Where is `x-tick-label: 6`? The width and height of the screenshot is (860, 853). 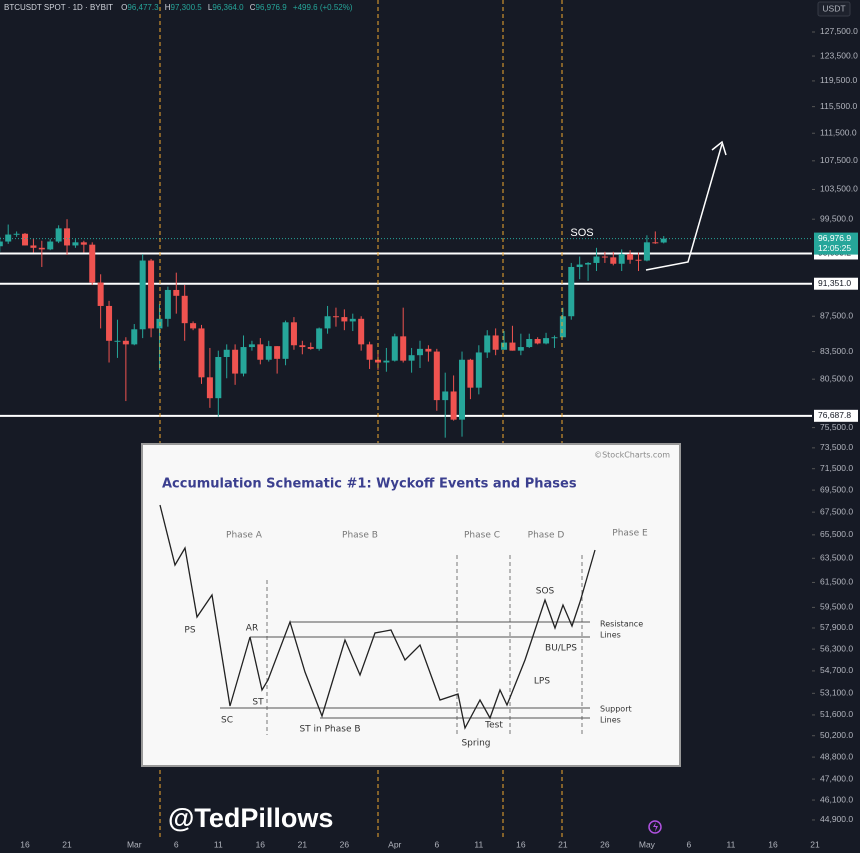
x-tick-label: 6 is located at coordinates (176, 844).